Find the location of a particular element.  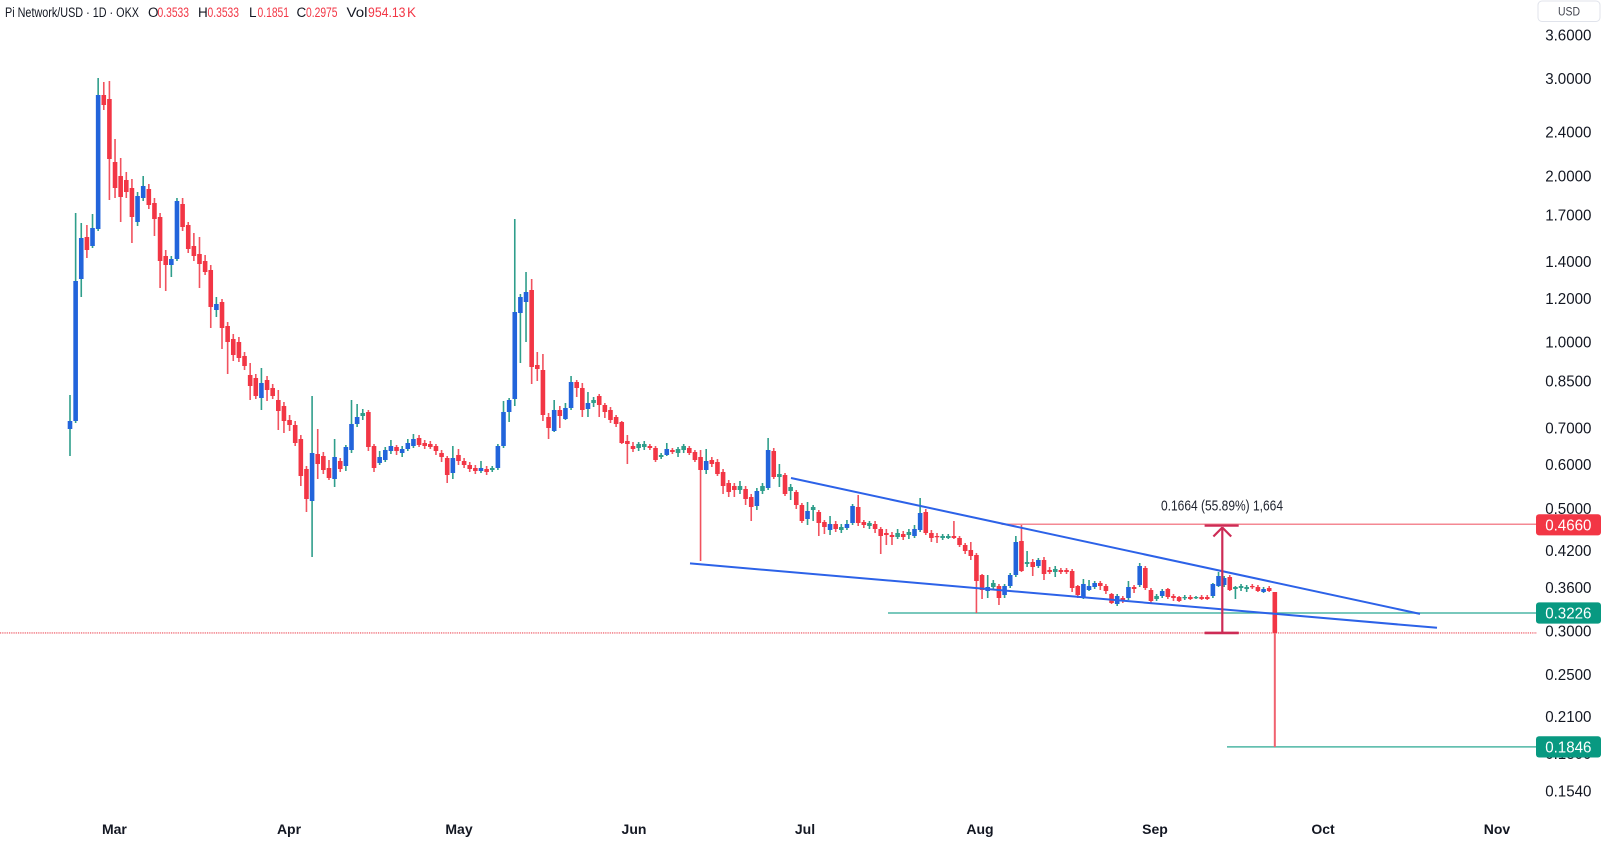

svg-text: Apr is located at coordinates (289, 829).